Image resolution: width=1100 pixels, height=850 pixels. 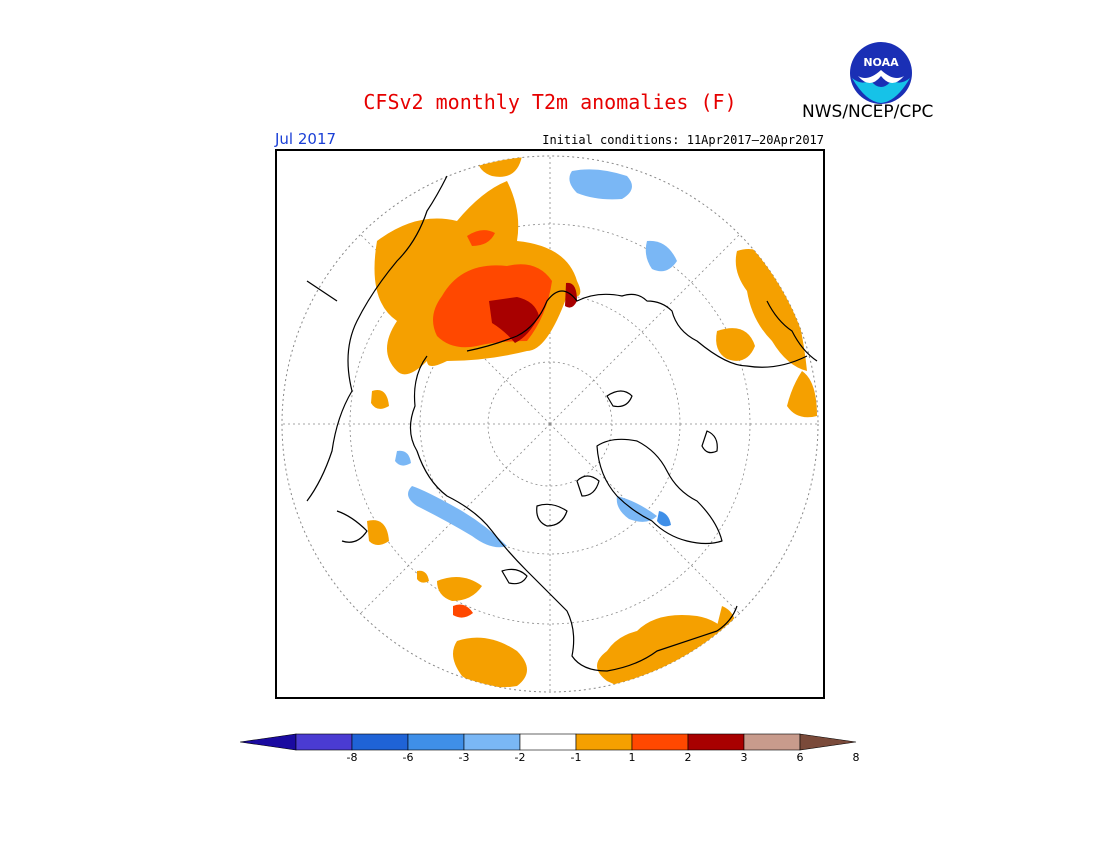 What do you see at coordinates (735, 344) in the screenshot?
I see `warm-anomaly-scandinavia` at bounding box center [735, 344].